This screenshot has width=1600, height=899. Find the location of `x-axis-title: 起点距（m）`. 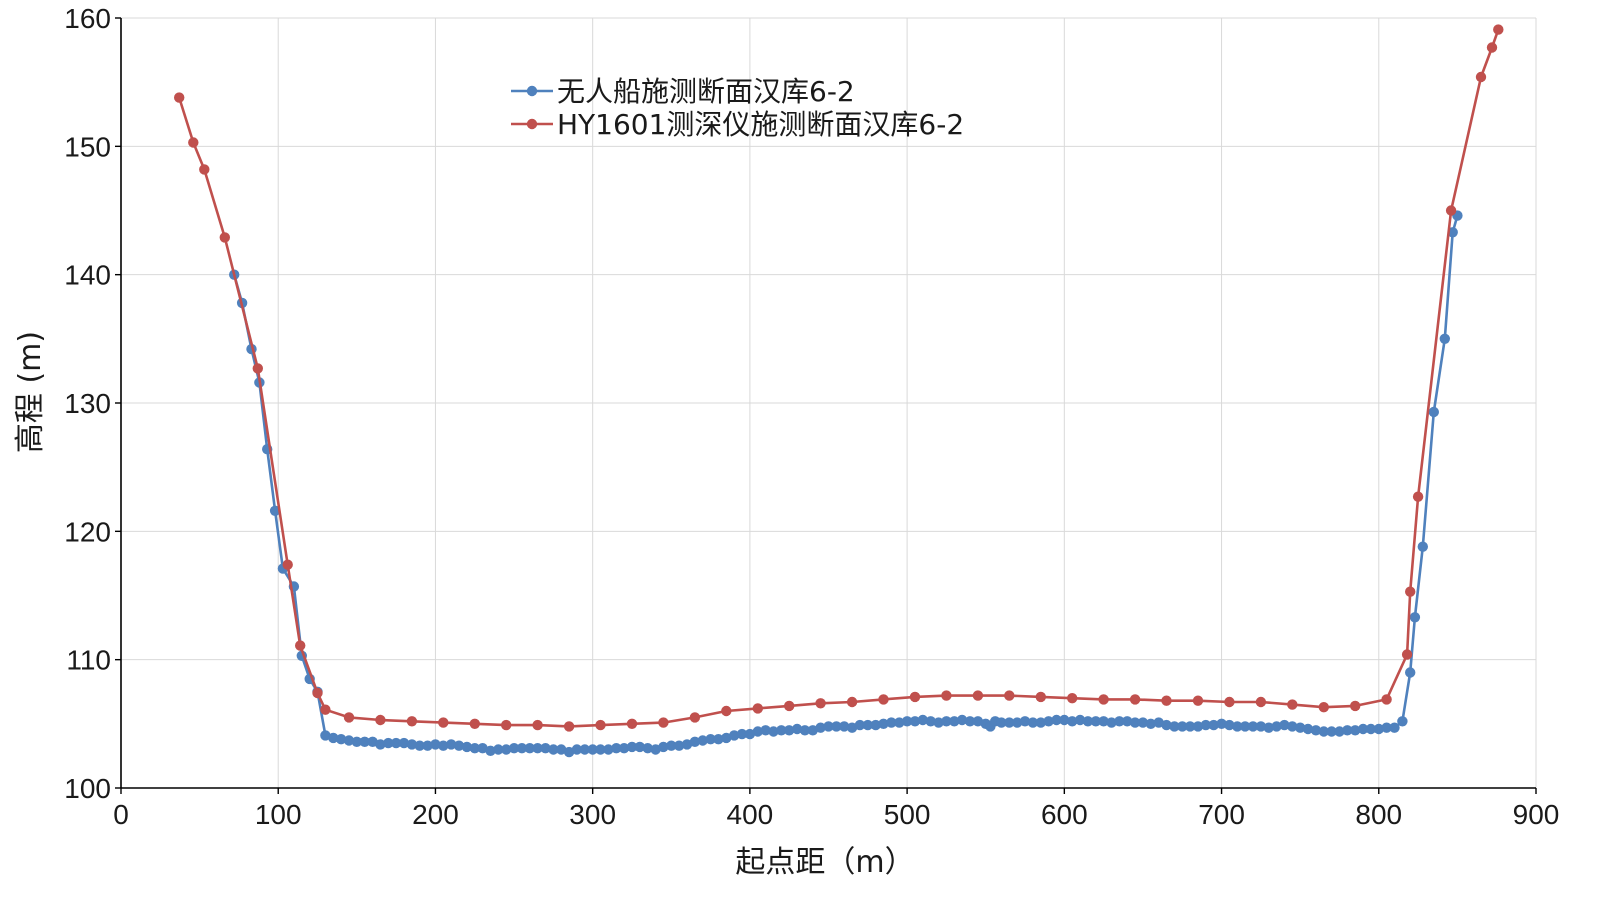

x-axis-title: 起点距（m） is located at coordinates (824, 862).